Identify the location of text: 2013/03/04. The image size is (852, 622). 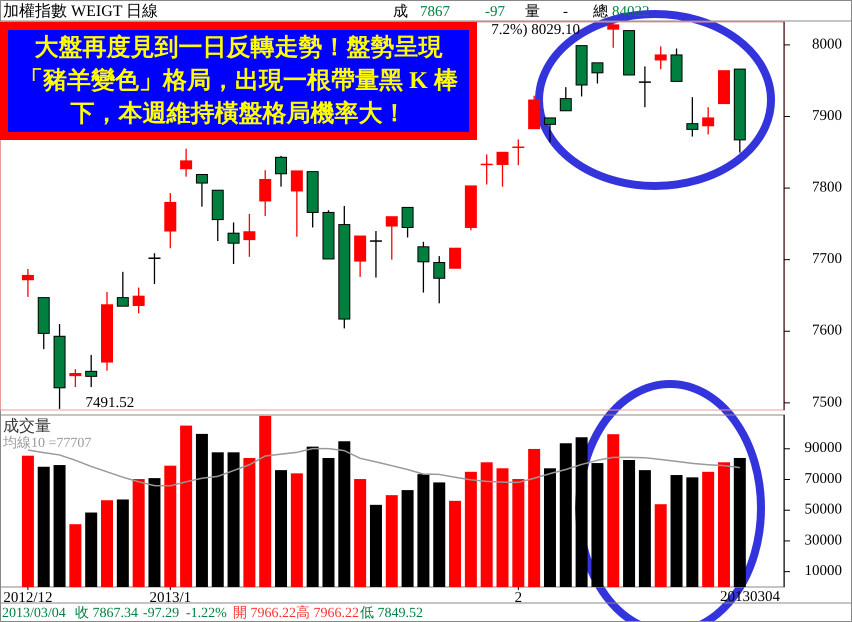
(34, 613).